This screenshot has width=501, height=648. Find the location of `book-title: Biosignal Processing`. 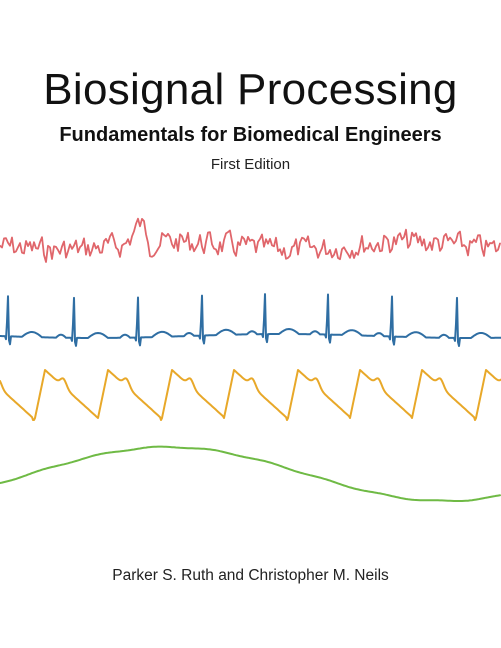

book-title: Biosignal Processing is located at coordinates (250, 89).